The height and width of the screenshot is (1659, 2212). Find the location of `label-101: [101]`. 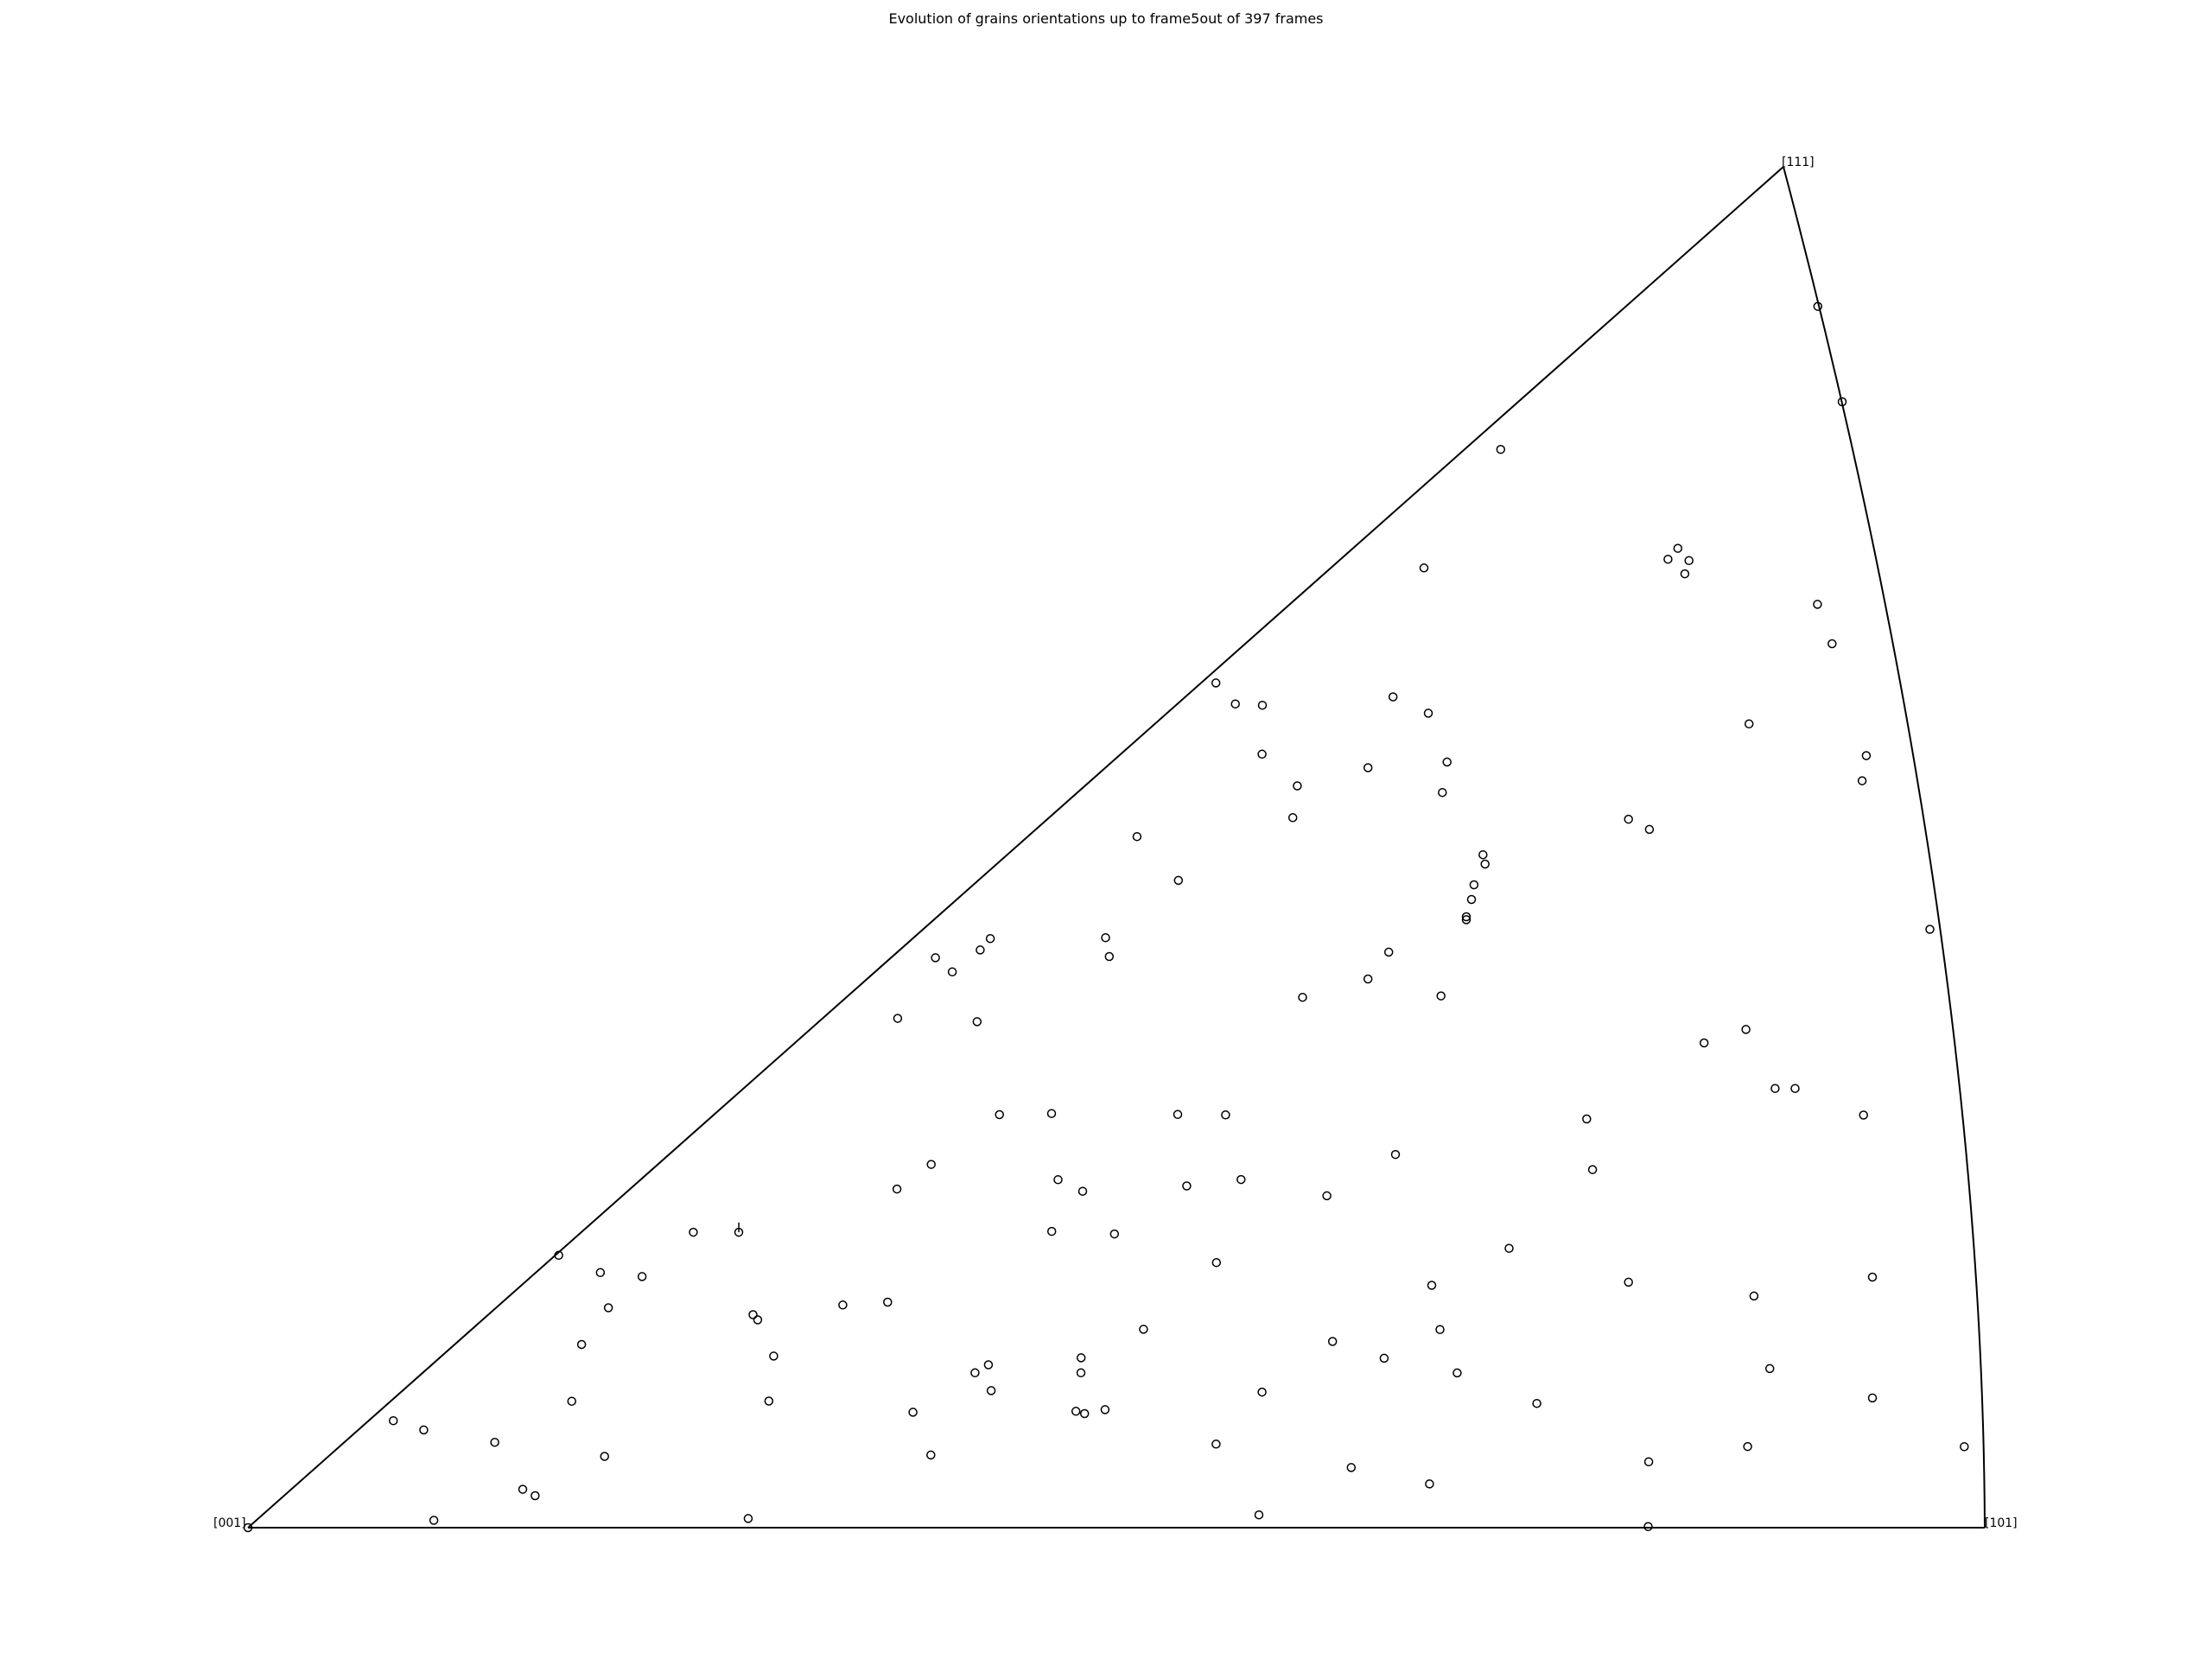

label-101: [101] is located at coordinates (2001, 1523).